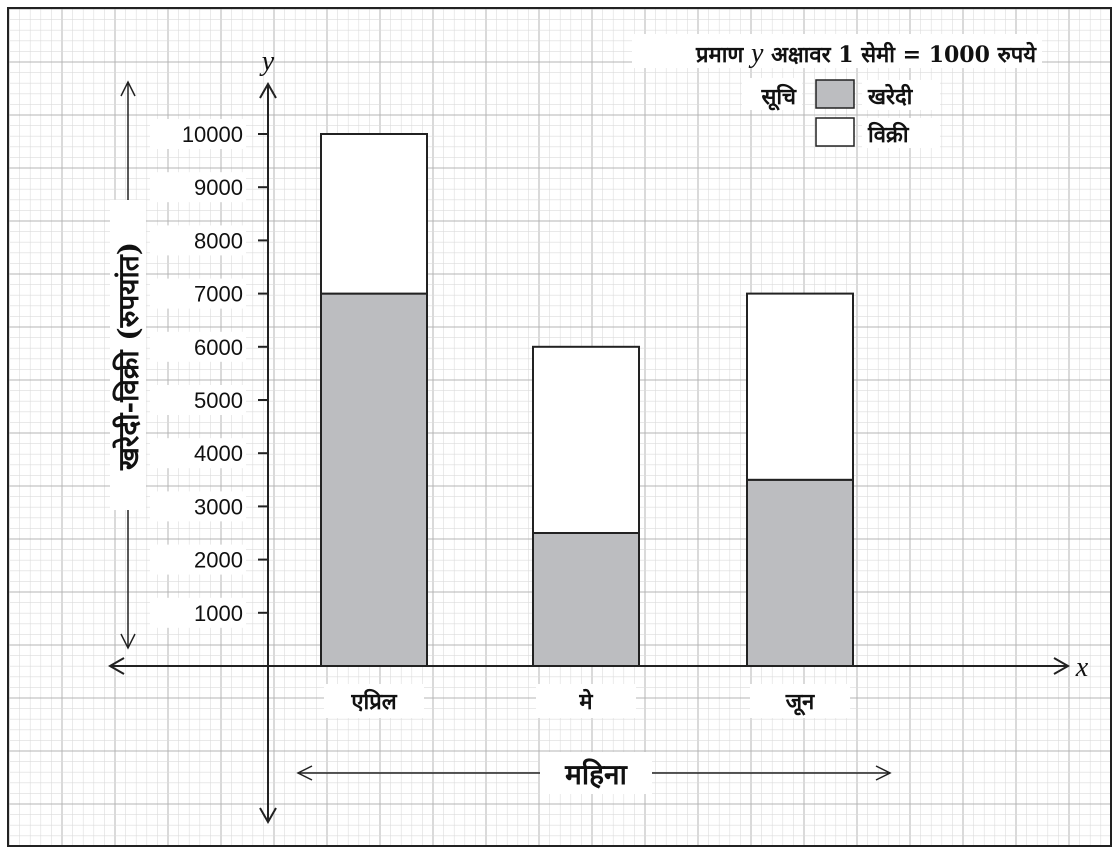 Image resolution: width=1119 pixels, height=855 pixels. I want to click on x-category-labels: एप्रिल मे जून, so click(587, 701).